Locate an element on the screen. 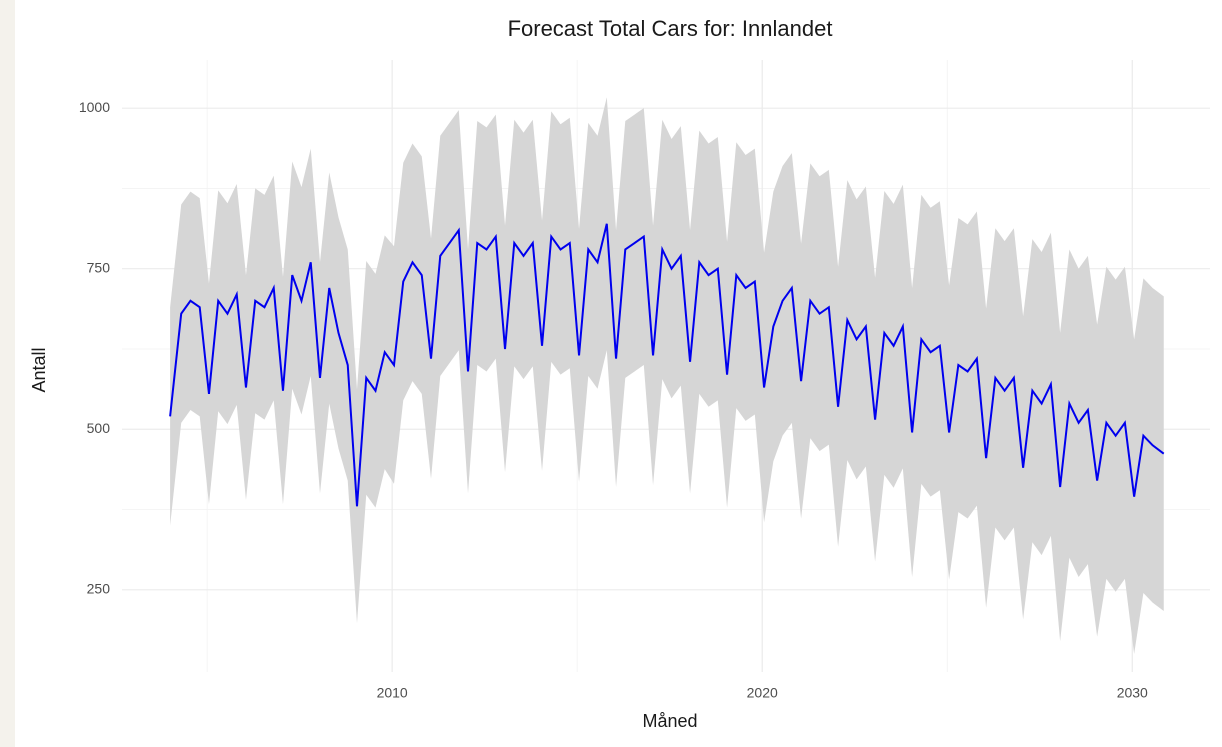  x-tick-label: 2010 is located at coordinates (392, 693).